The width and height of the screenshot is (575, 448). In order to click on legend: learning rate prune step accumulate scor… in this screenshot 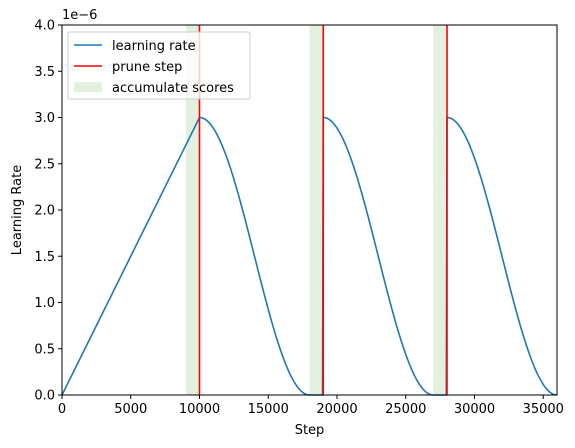, I will do `click(159, 65)`.